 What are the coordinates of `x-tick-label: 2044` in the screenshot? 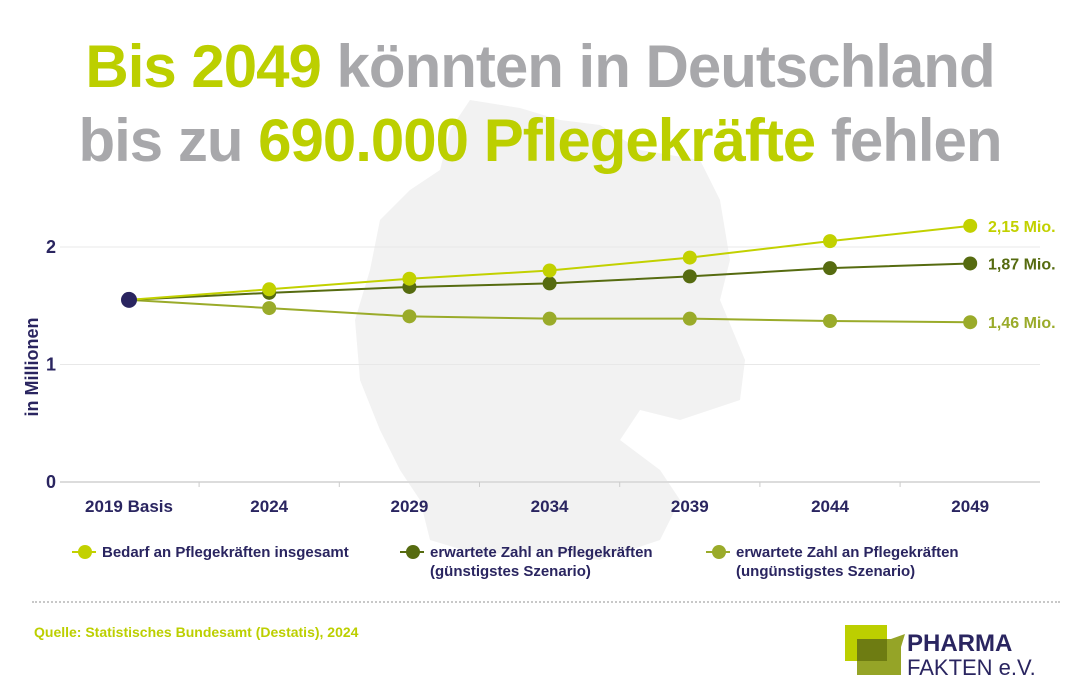 It's located at (830, 506).